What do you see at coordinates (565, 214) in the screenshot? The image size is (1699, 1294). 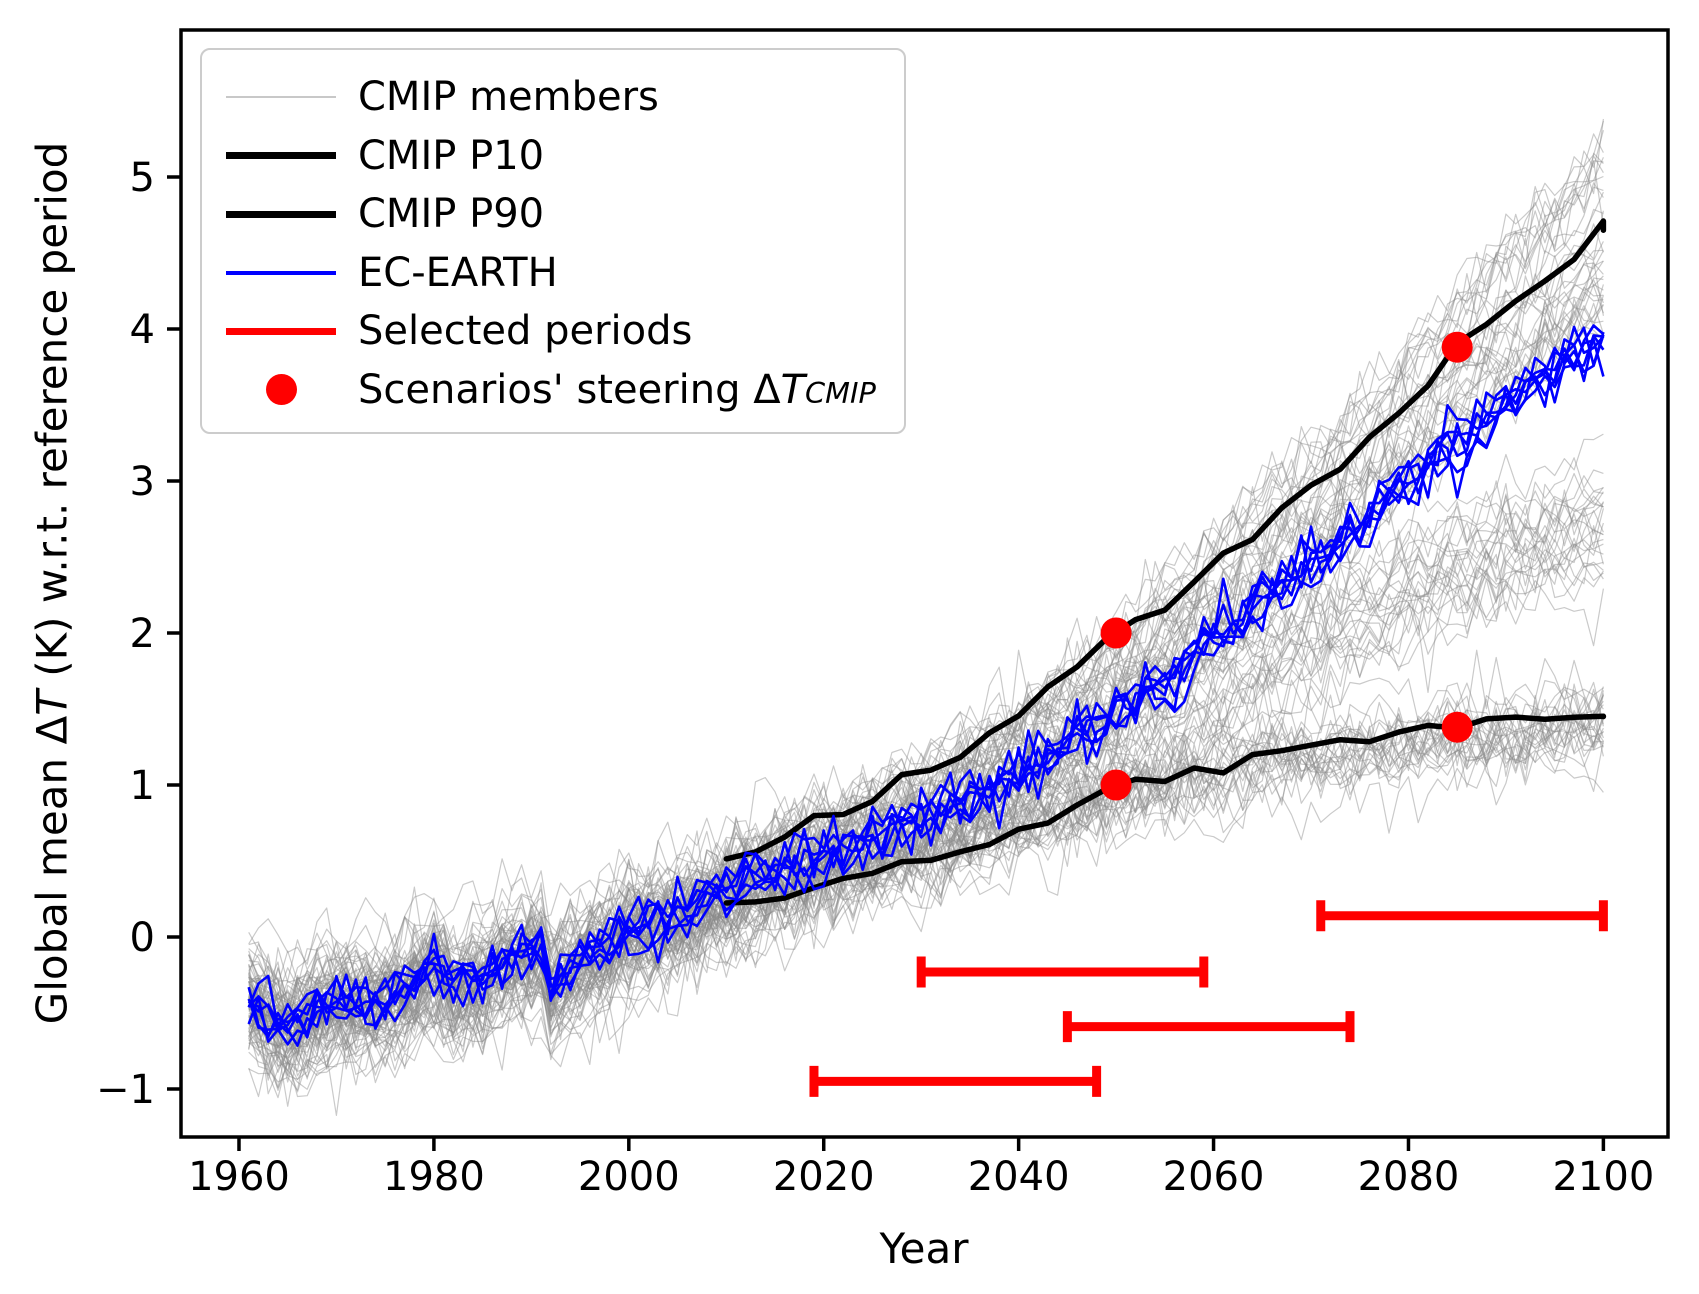 I see `legend-item-cmip-p90: CMIP P90` at bounding box center [565, 214].